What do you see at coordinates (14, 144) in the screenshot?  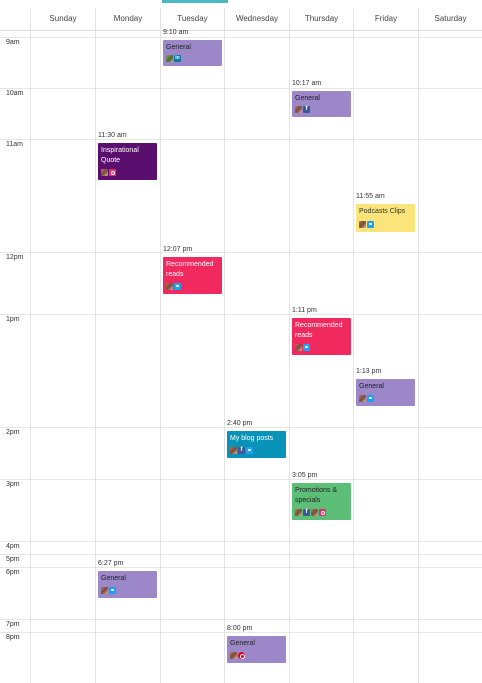 I see `time-label: 11am` at bounding box center [14, 144].